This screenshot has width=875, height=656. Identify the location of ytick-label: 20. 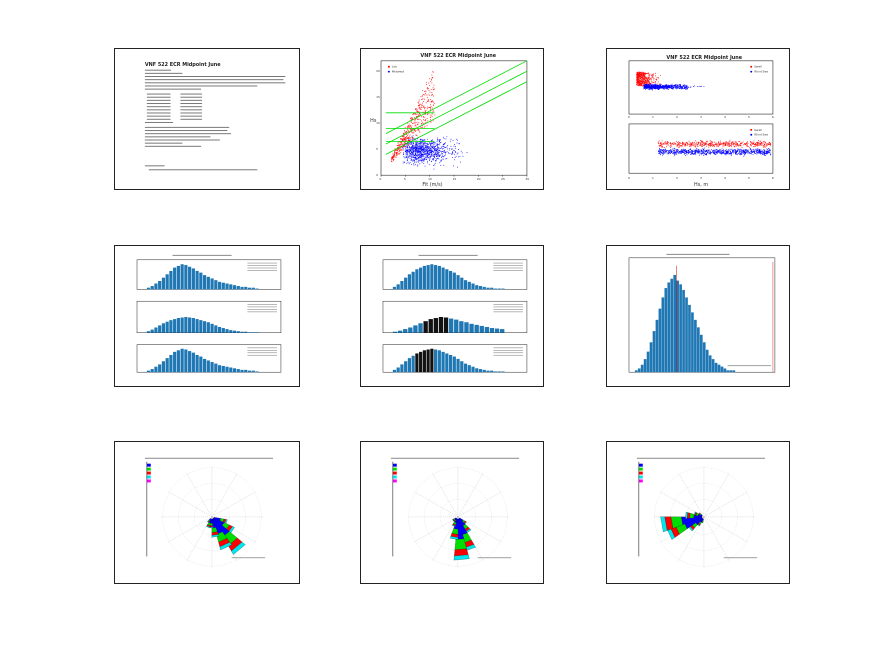
(378, 71).